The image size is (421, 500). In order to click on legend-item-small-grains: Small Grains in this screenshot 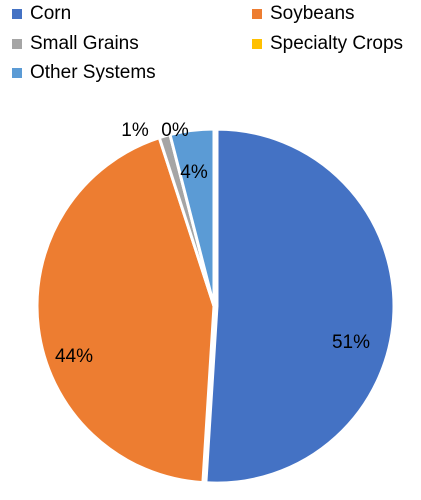, I will do `click(75, 44)`.